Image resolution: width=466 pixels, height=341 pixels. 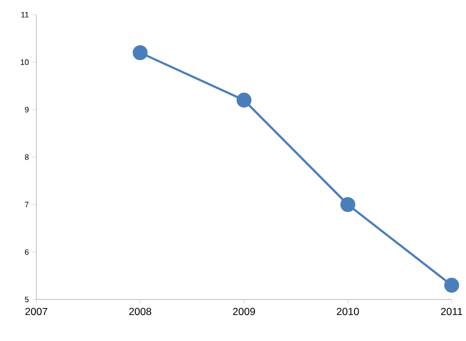 I want to click on x-tick-label: 2007, so click(x=36, y=312).